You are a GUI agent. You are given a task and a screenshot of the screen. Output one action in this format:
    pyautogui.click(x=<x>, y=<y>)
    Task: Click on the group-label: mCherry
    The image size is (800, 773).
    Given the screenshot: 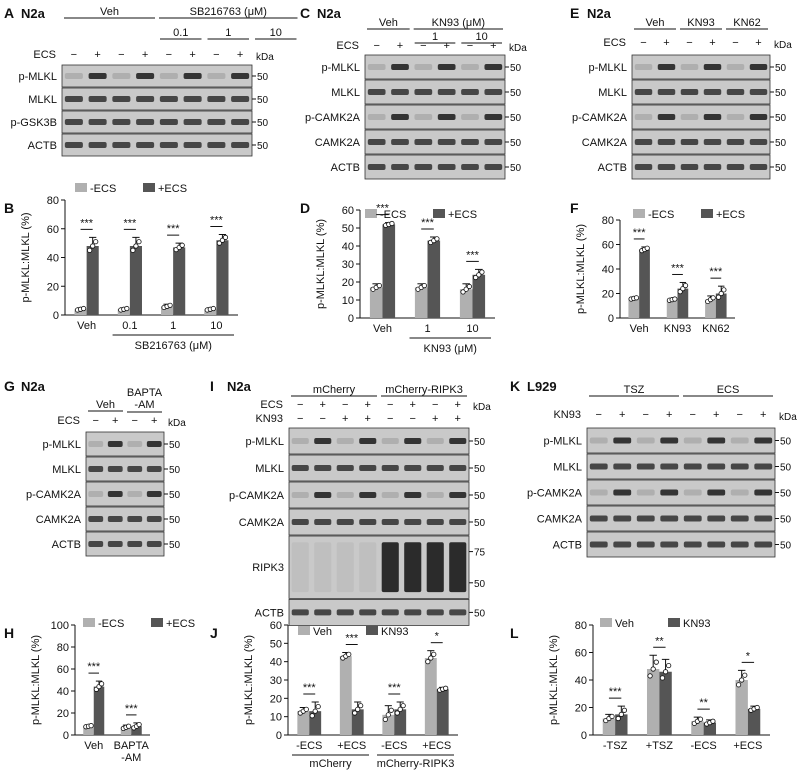 What is the action you would take?
    pyautogui.click(x=334, y=390)
    